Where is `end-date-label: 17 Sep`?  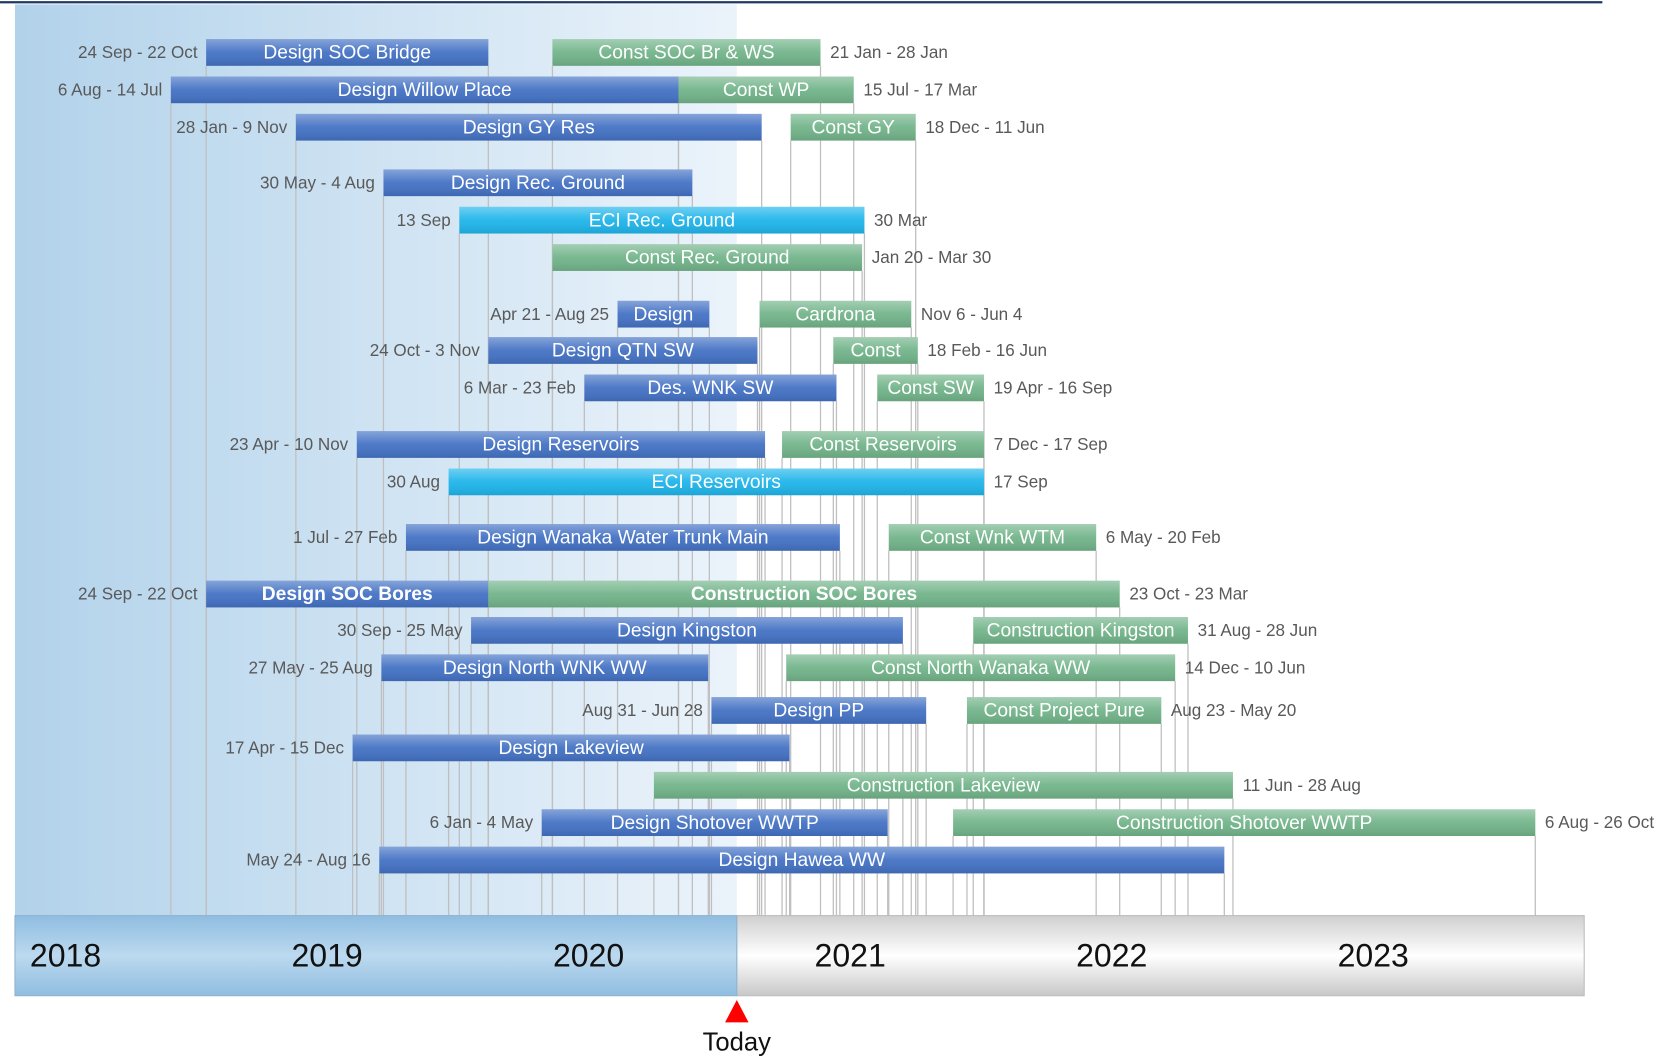
end-date-label: 17 Sep is located at coordinates (1021, 481).